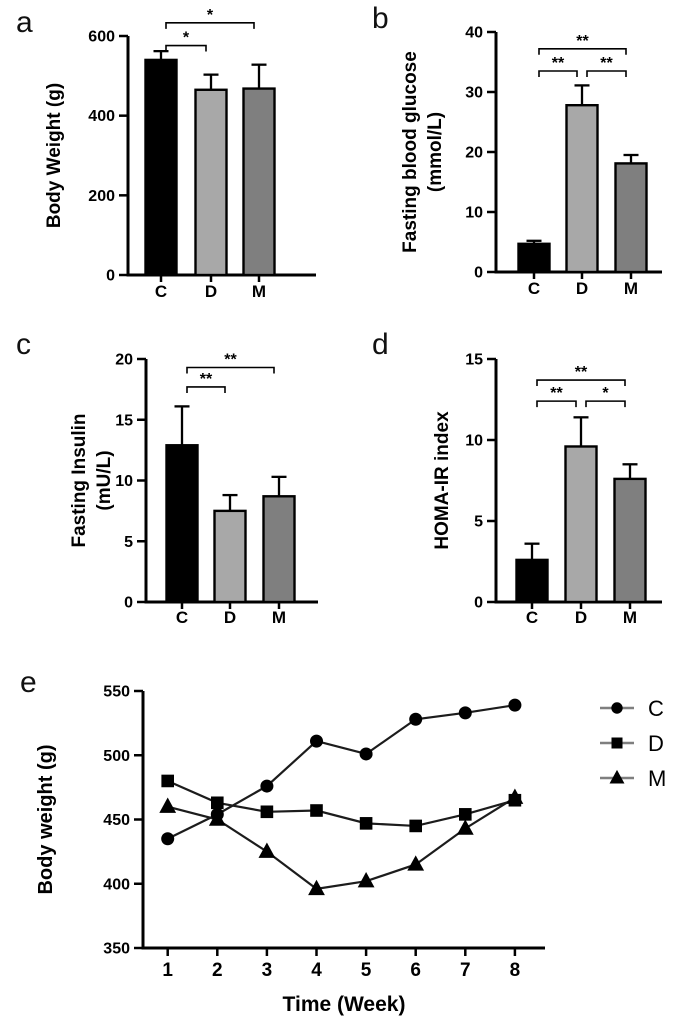 The width and height of the screenshot is (688, 1024). Describe the element at coordinates (617, 776) in the screenshot. I see `legend-triangle-icon` at that location.